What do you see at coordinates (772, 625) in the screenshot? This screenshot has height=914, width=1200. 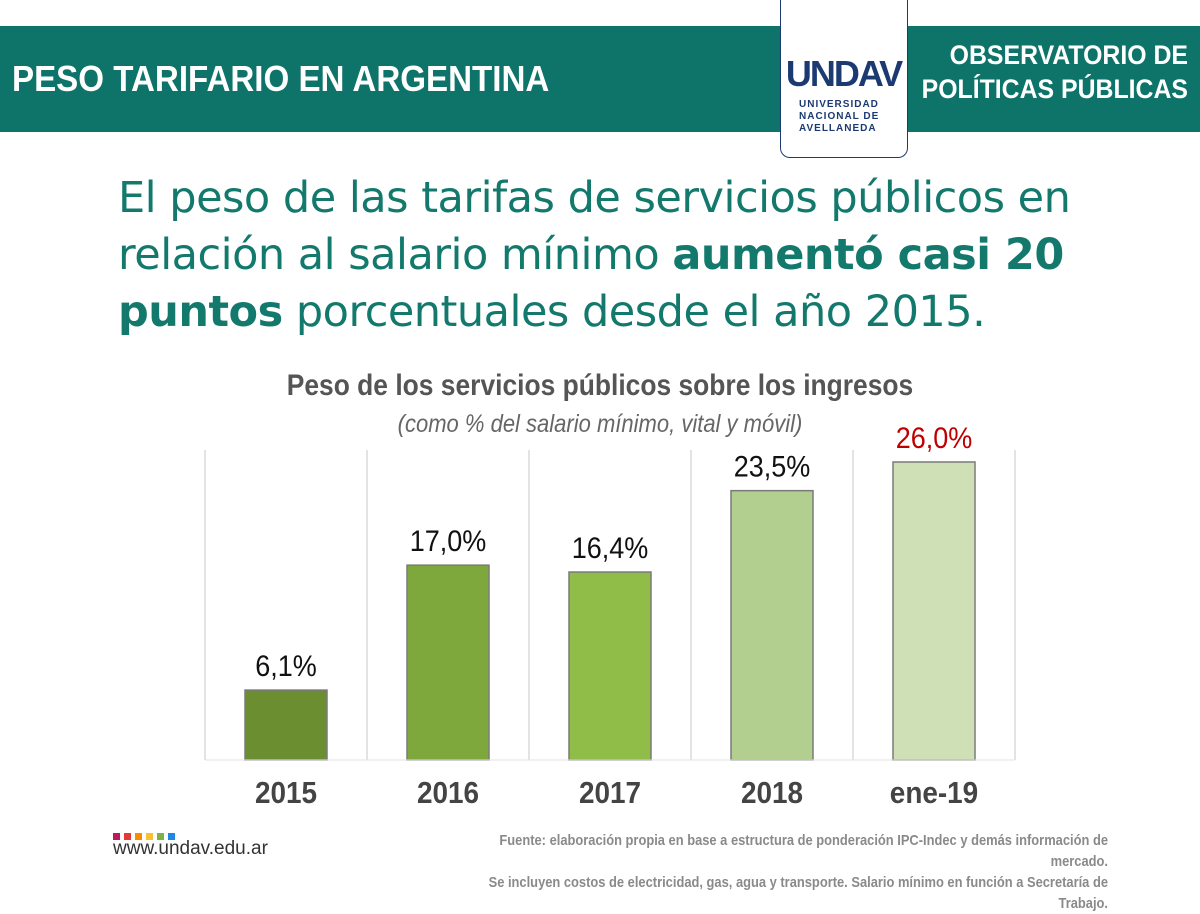 I see `bar-2018` at bounding box center [772, 625].